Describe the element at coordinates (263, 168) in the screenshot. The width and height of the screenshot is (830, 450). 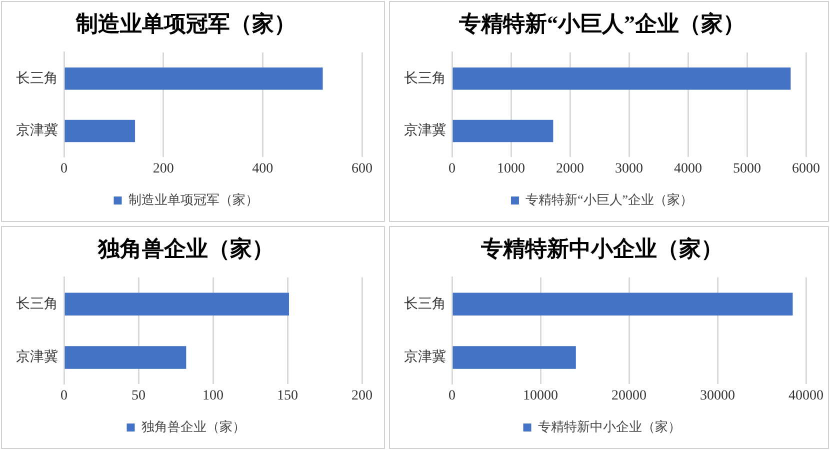
I see `x-tick-label: 400` at that location.